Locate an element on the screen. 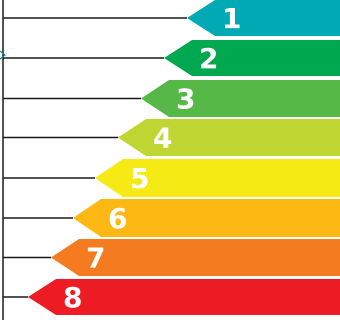 The width and height of the screenshot is (340, 320). rating-bar-label: 7 is located at coordinates (95, 258).